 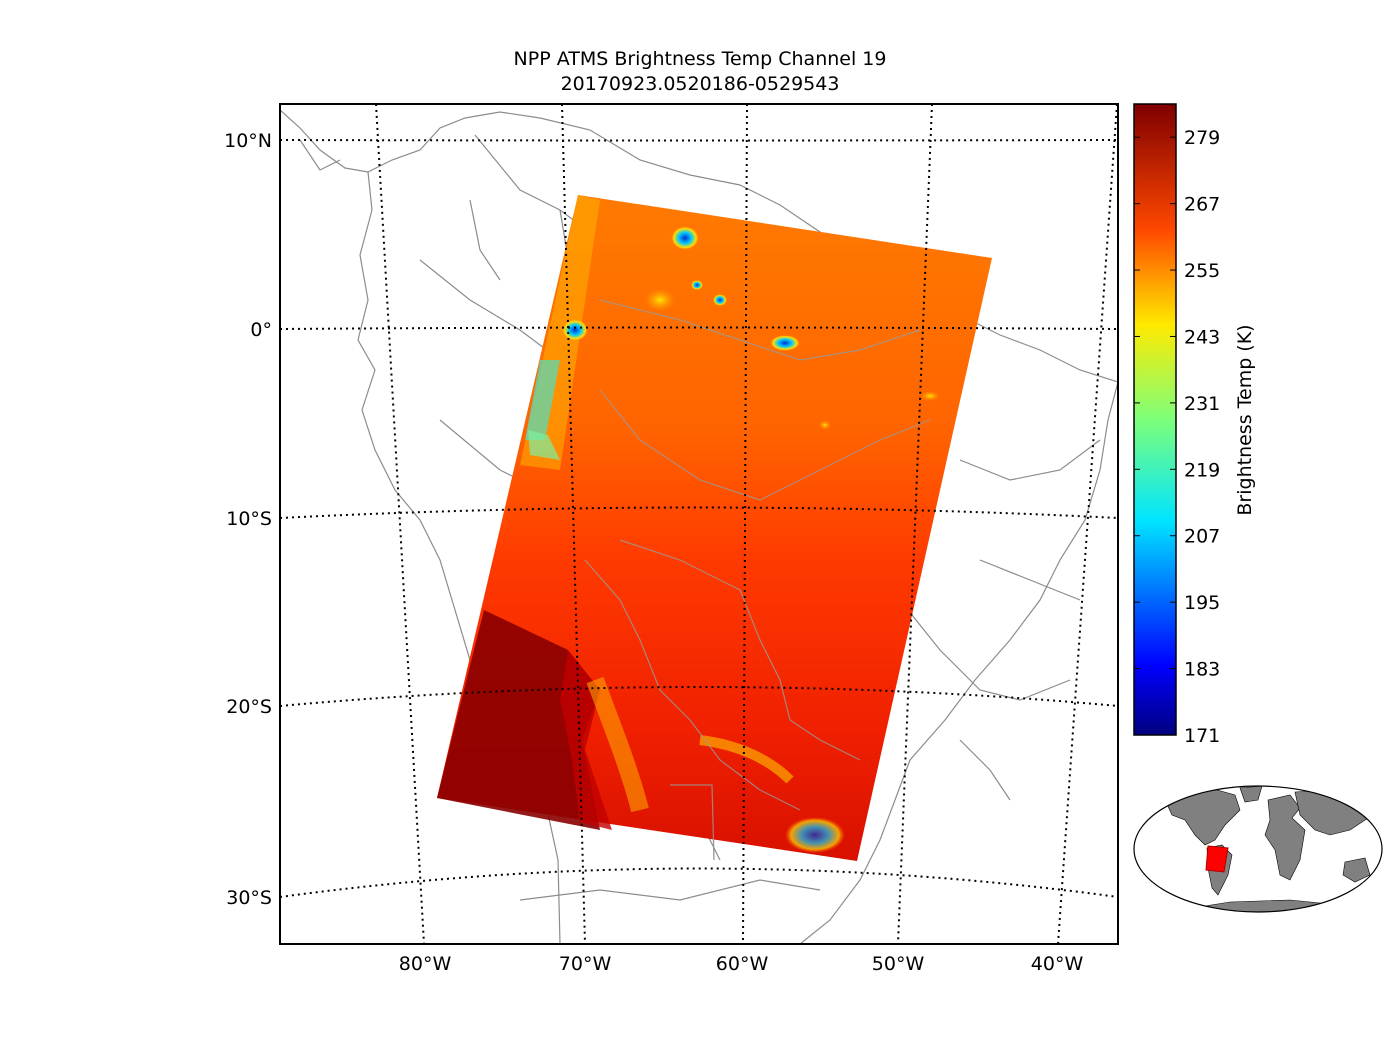 What do you see at coordinates (1202, 138) in the screenshot?
I see `colorbar-tick-label: 279` at bounding box center [1202, 138].